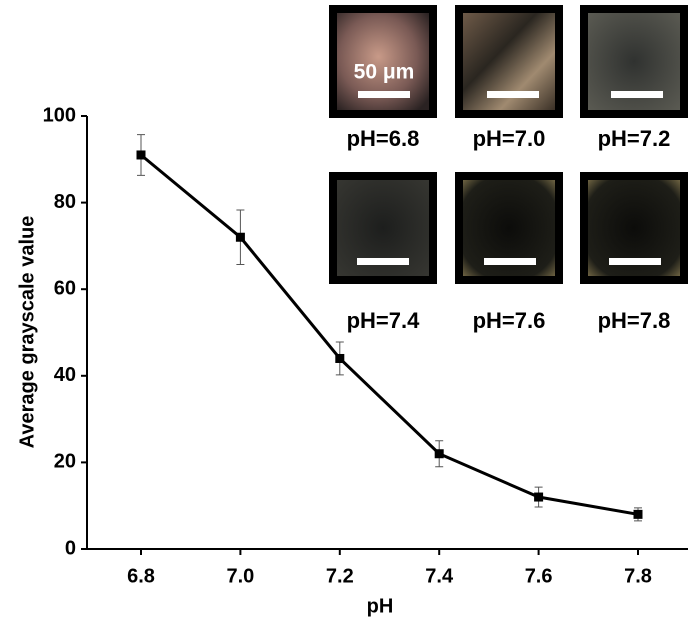 The image size is (695, 630). What do you see at coordinates (384, 72) in the screenshot?
I see `scale-bar-label: 50 μm` at bounding box center [384, 72].